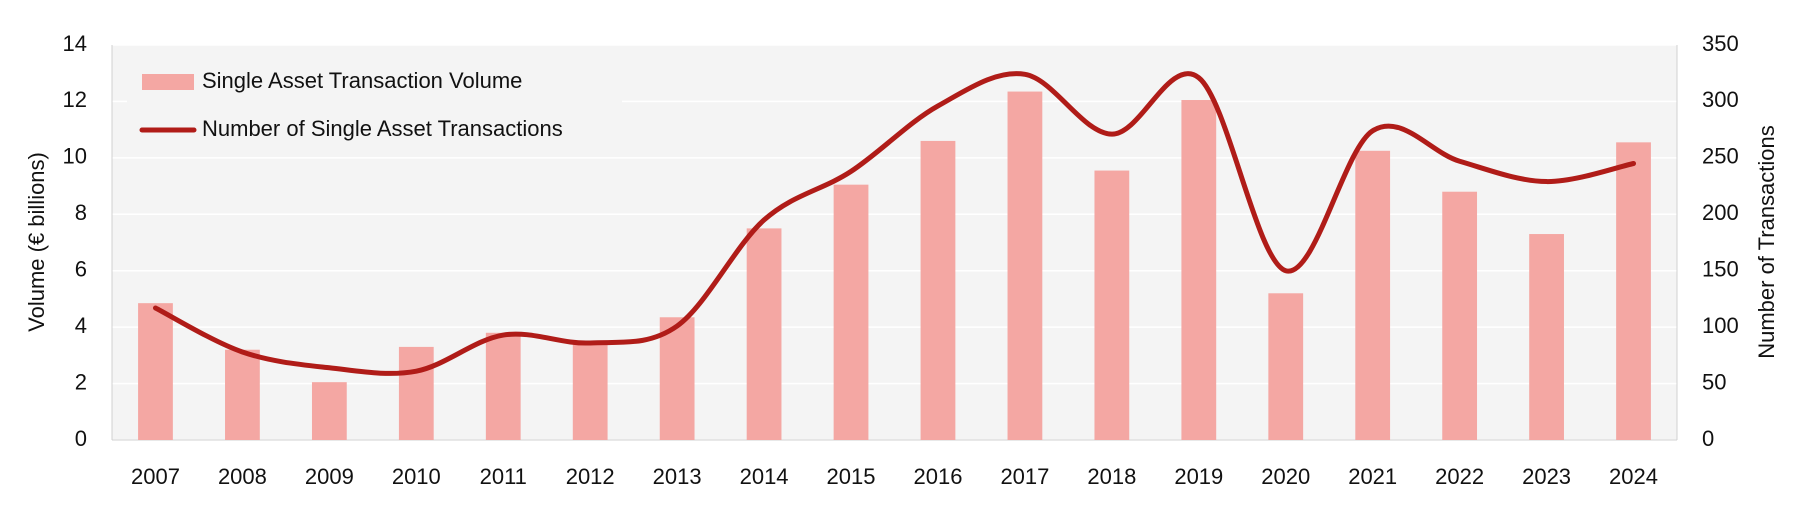  What do you see at coordinates (1766, 242) in the screenshot?
I see `y2-axis-label: Number of Transactions` at bounding box center [1766, 242].